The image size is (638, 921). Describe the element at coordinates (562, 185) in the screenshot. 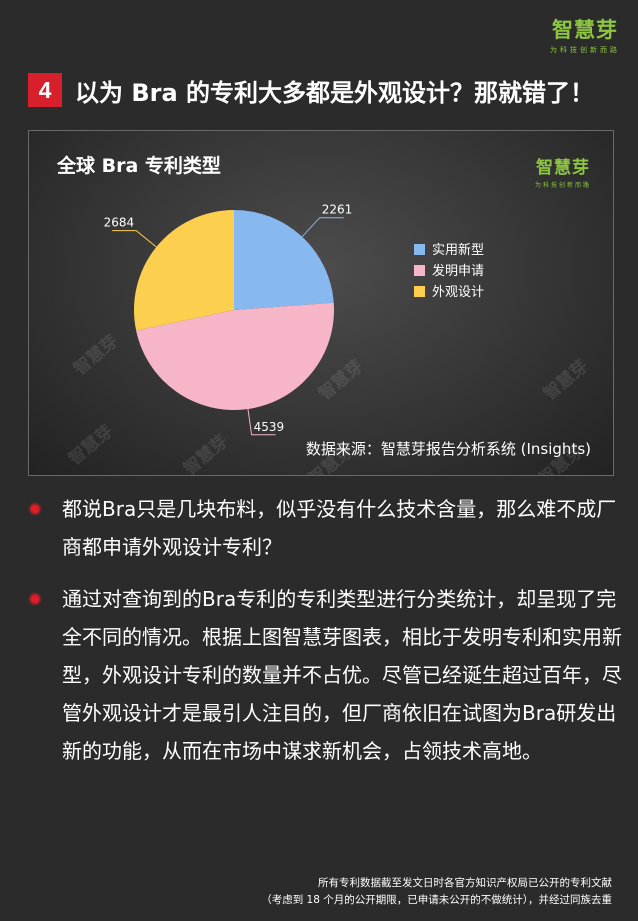

I see `chart-brand-slogan: 为科技创新而路` at that location.